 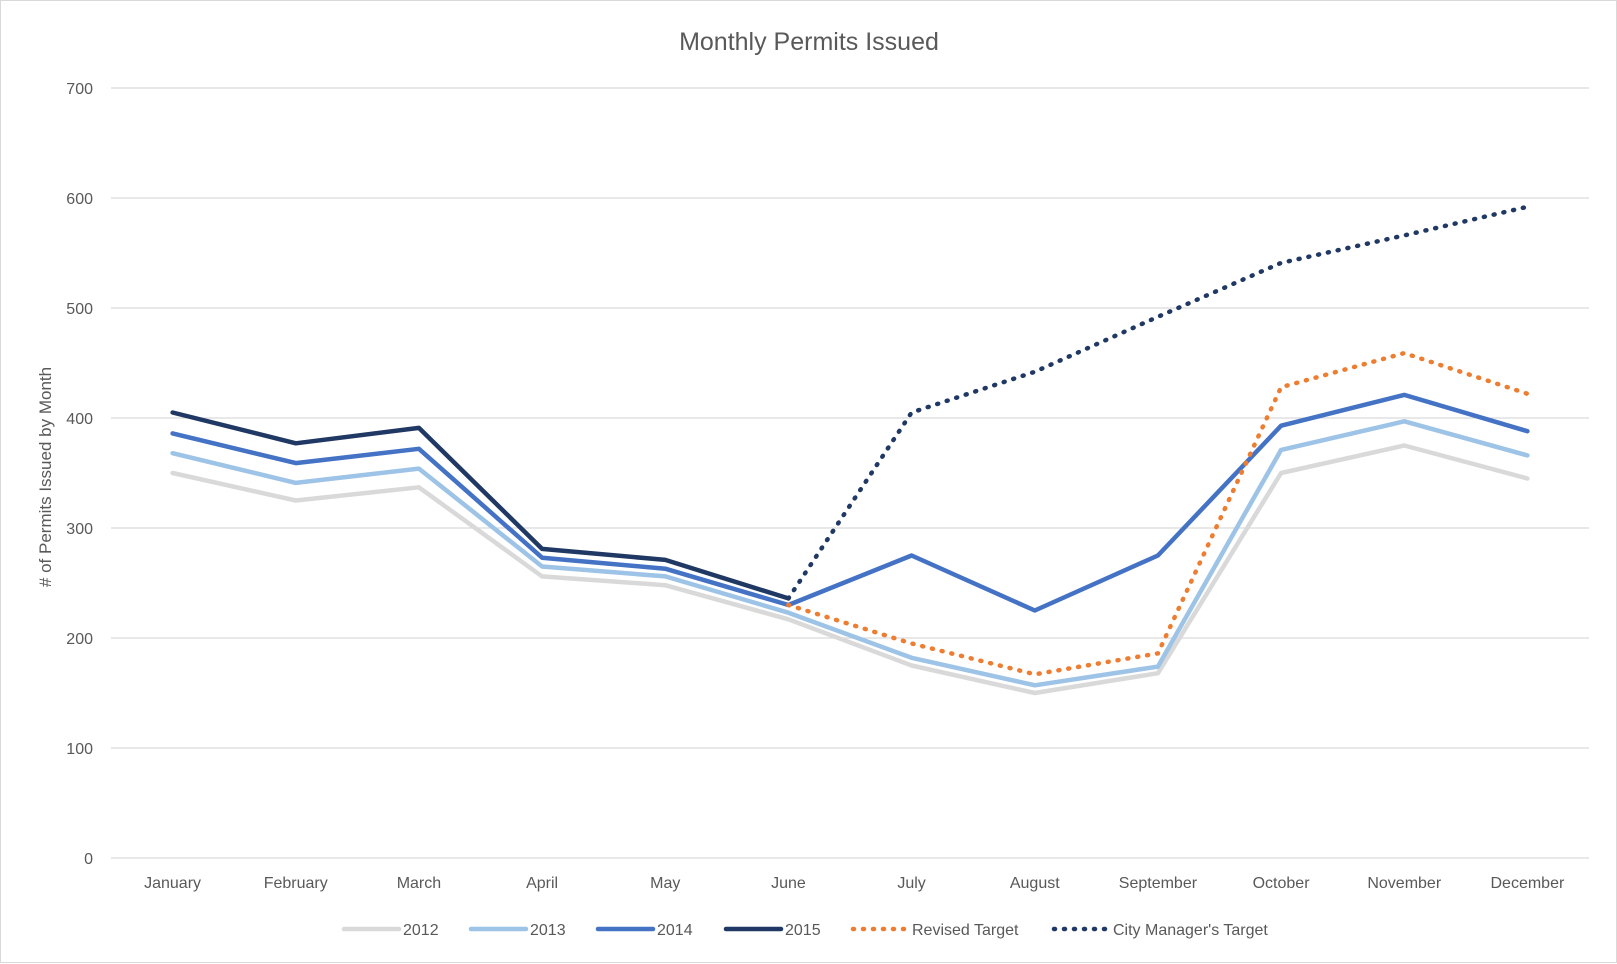 I want to click on x-tick-label: December, so click(x=1528, y=883).